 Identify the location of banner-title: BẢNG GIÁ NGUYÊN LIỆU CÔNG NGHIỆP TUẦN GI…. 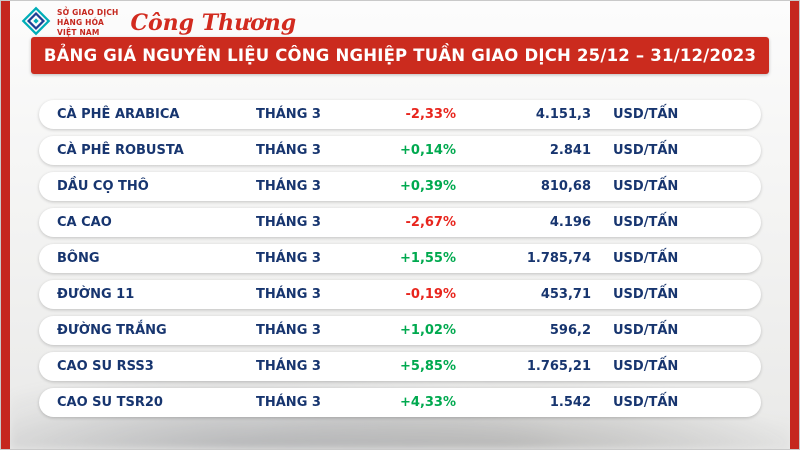
(400, 55).